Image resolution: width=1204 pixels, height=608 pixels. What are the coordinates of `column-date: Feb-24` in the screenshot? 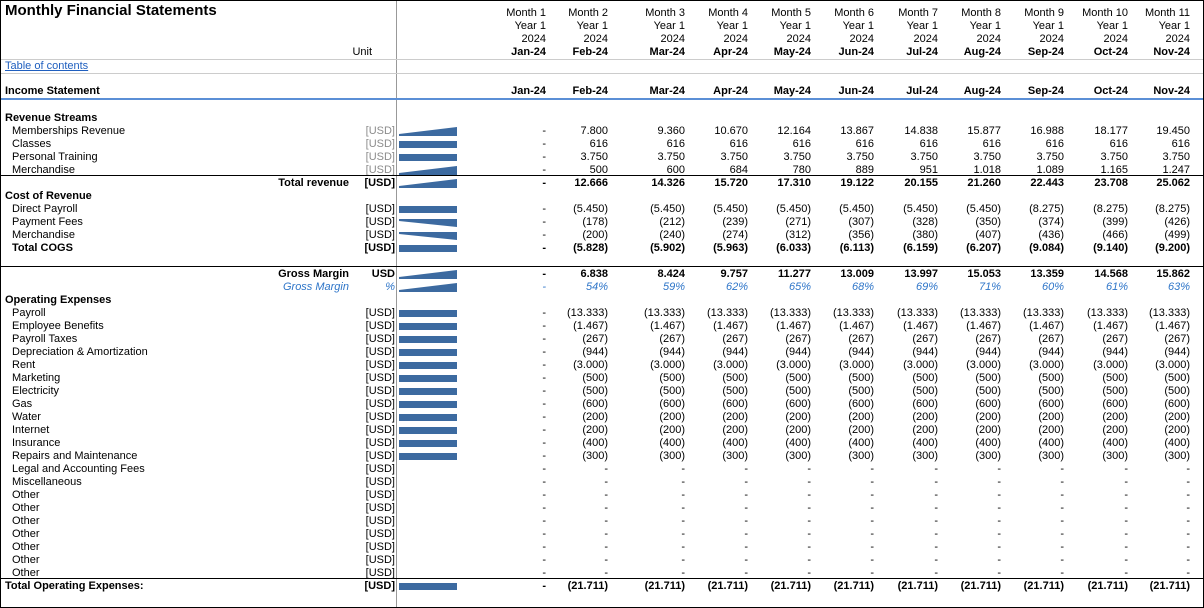 It's located at (590, 91).